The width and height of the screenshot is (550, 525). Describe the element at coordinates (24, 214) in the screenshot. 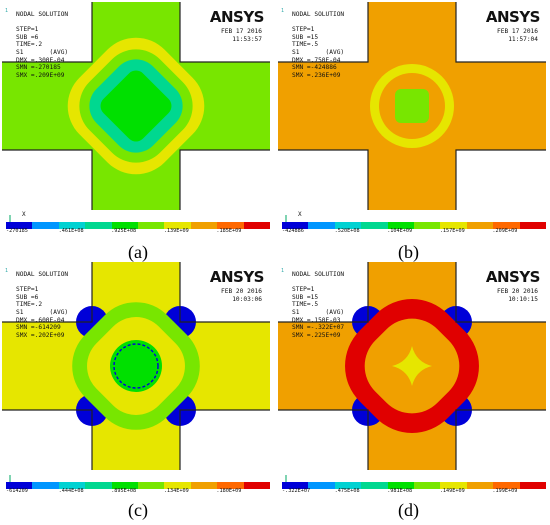

I see `axis-label: X` at that location.